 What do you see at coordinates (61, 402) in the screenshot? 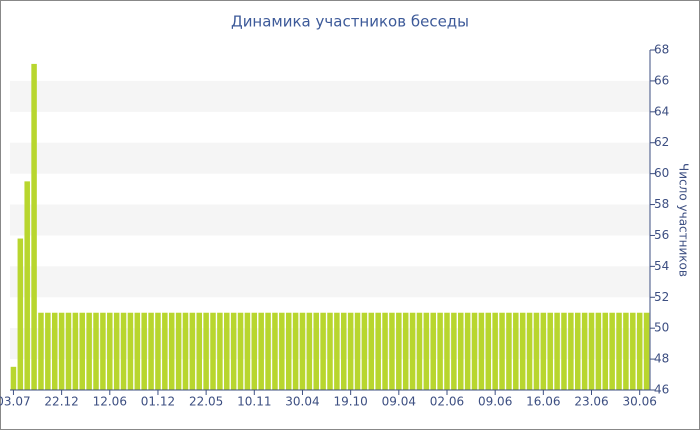
I see `x-tick-label: 22.12` at bounding box center [61, 402].